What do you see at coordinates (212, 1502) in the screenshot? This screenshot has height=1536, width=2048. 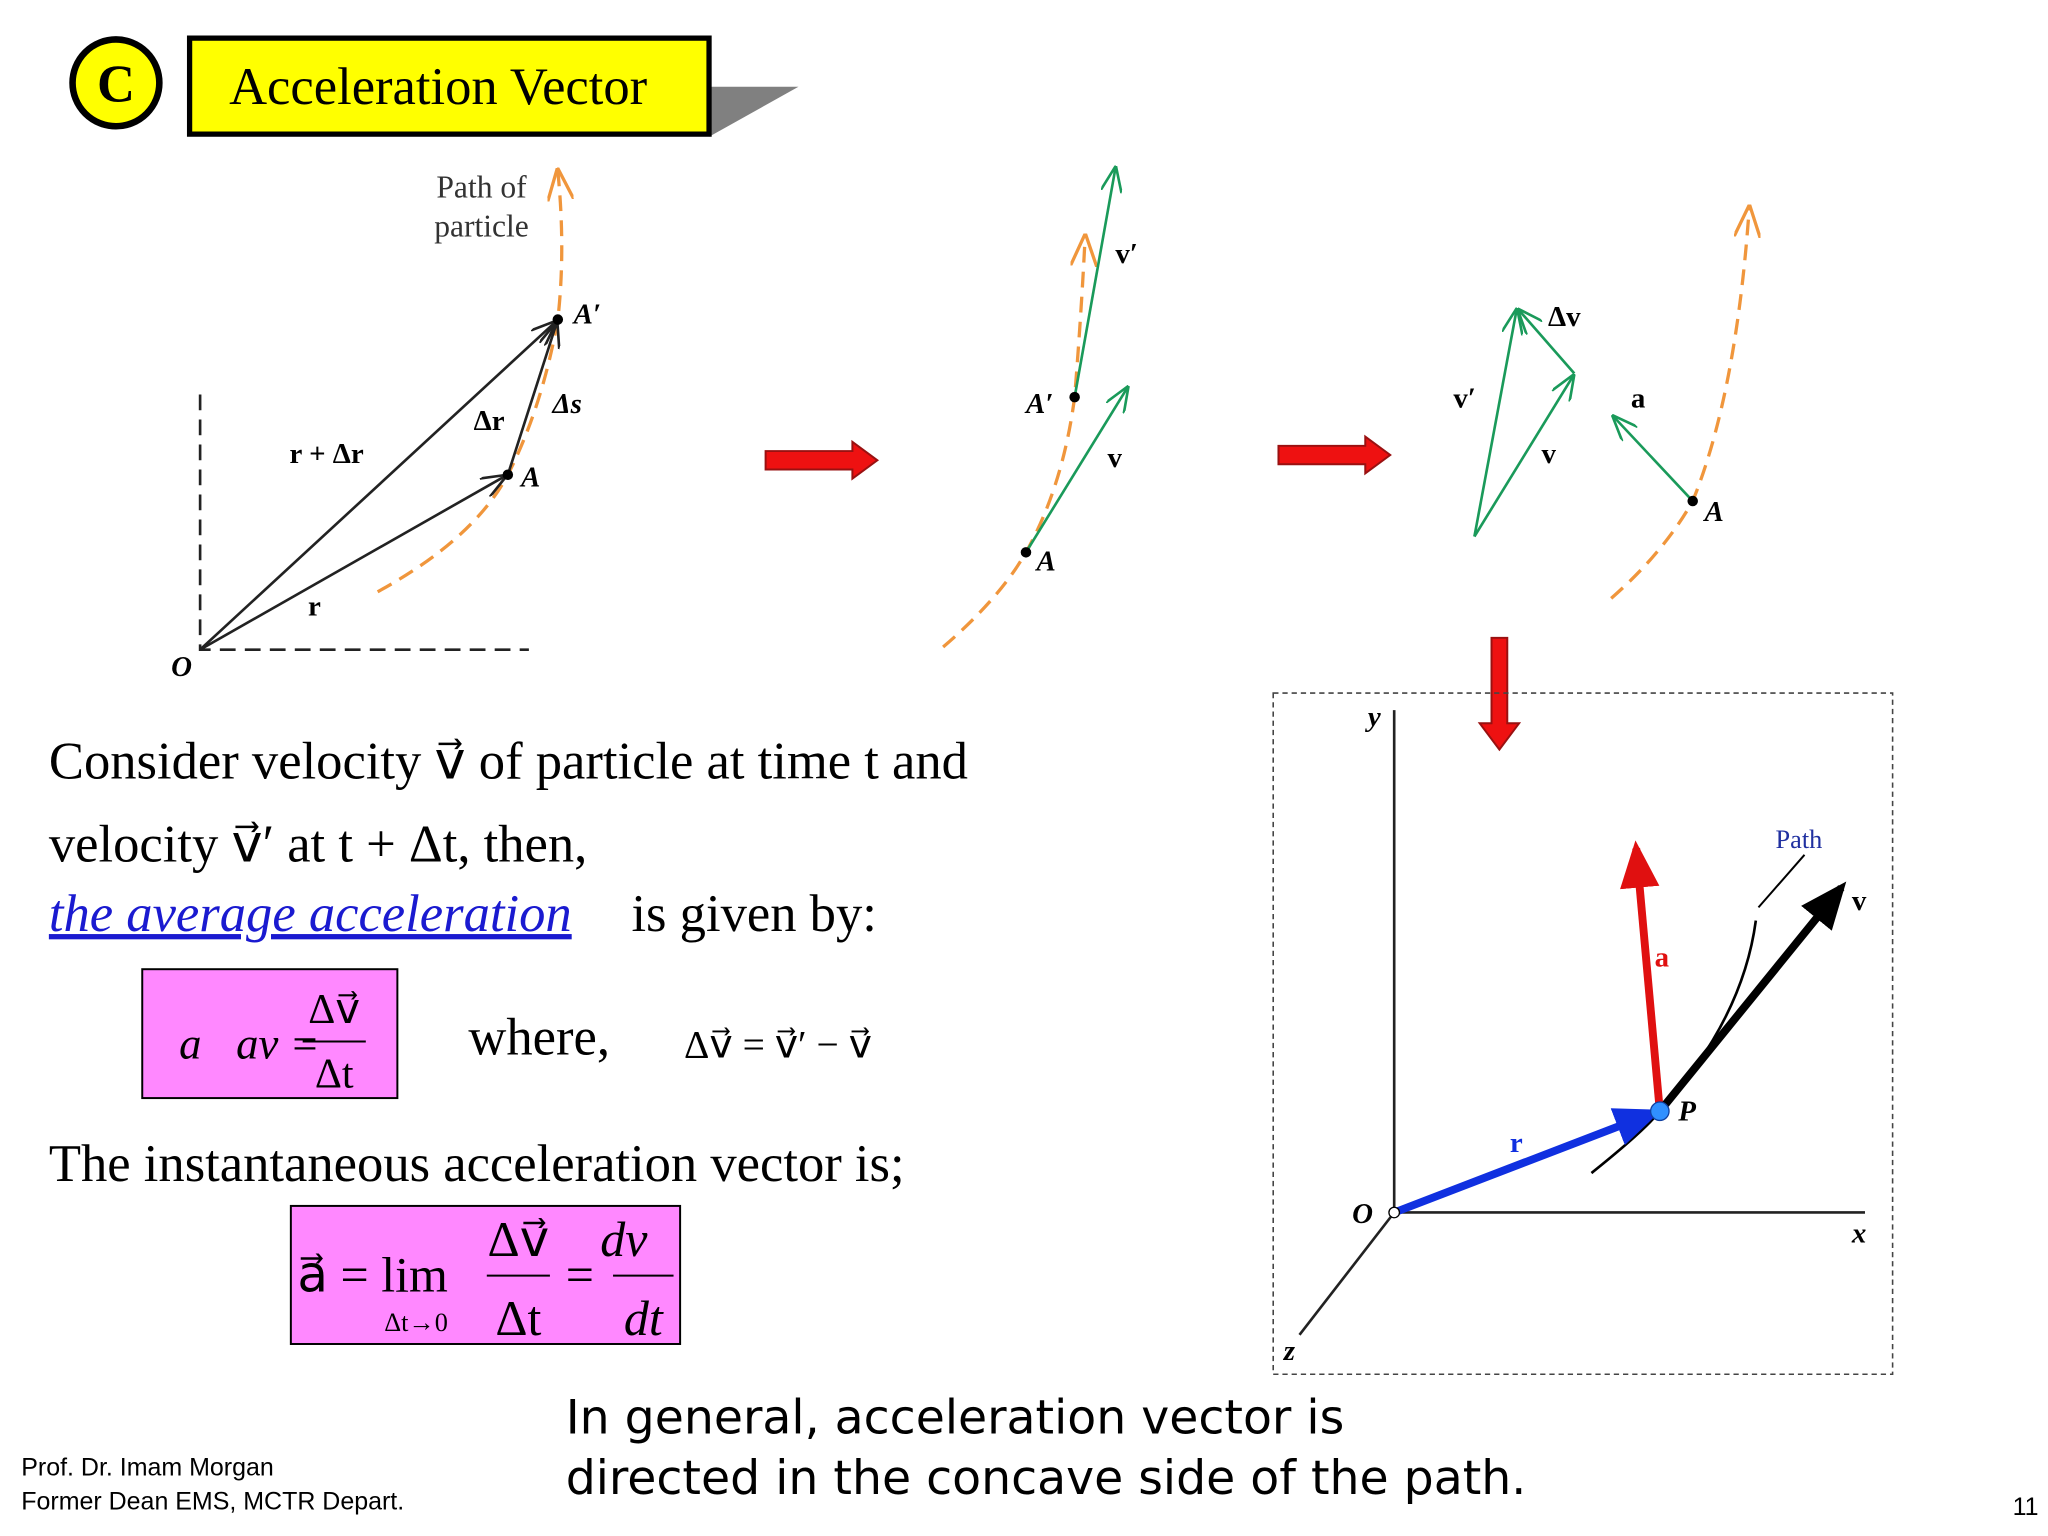 I see `footer-position: Former Dean EMS, MCTR Depart.` at bounding box center [212, 1502].